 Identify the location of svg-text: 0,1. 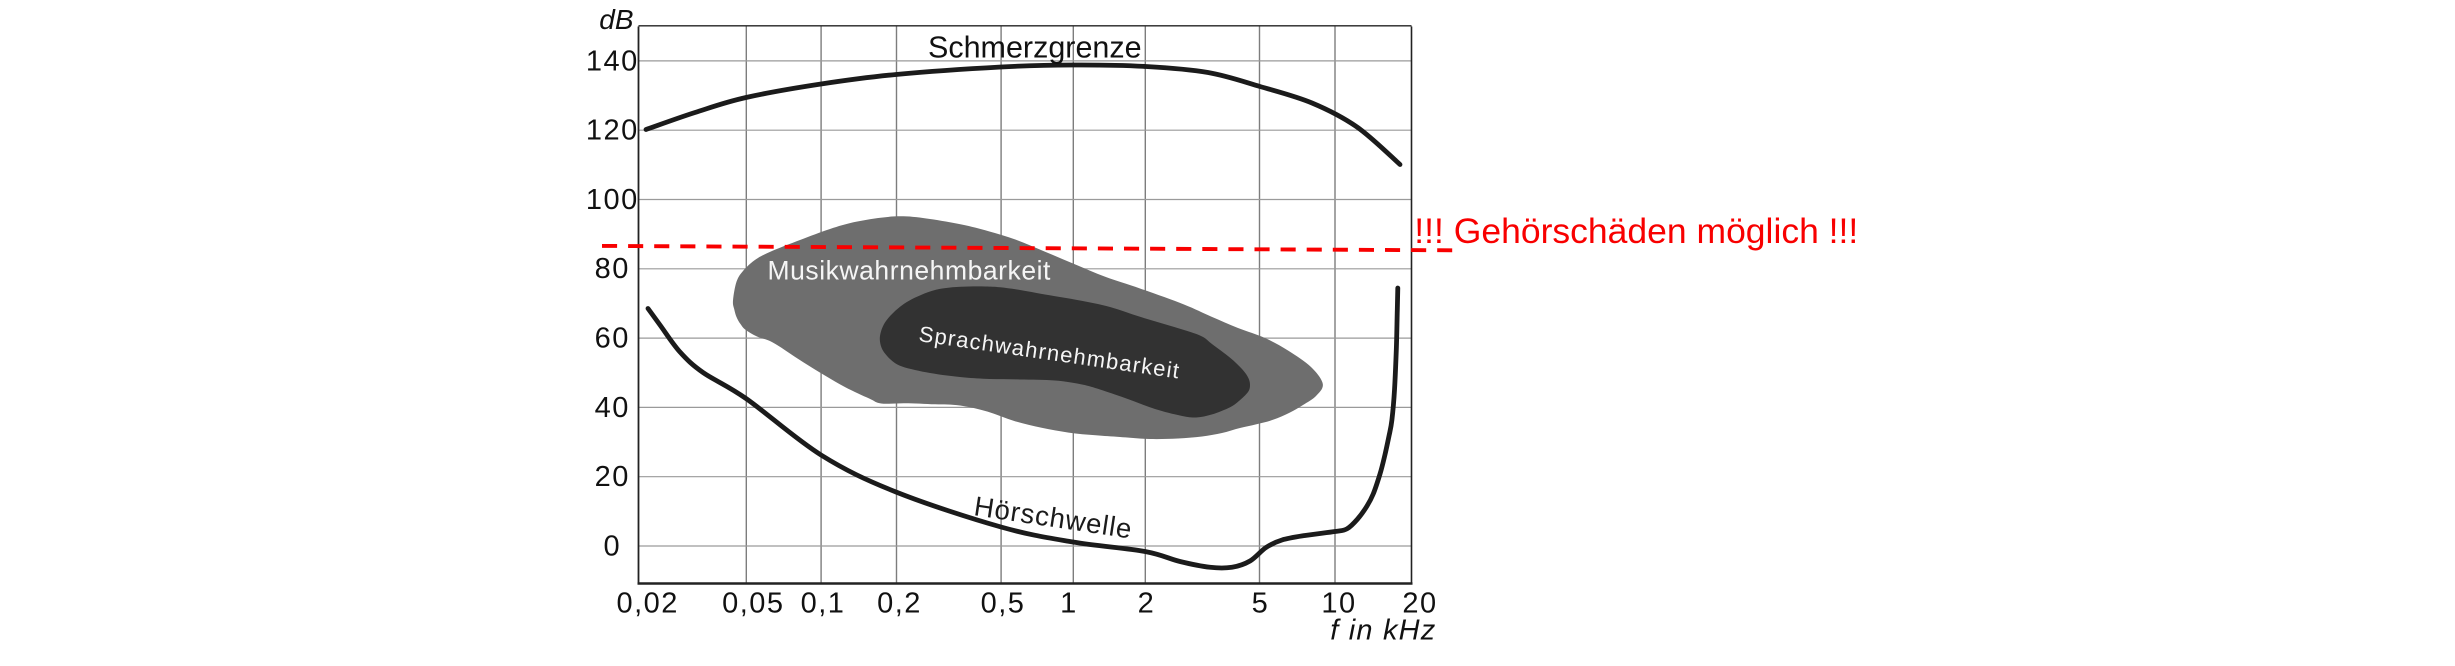
(823, 604).